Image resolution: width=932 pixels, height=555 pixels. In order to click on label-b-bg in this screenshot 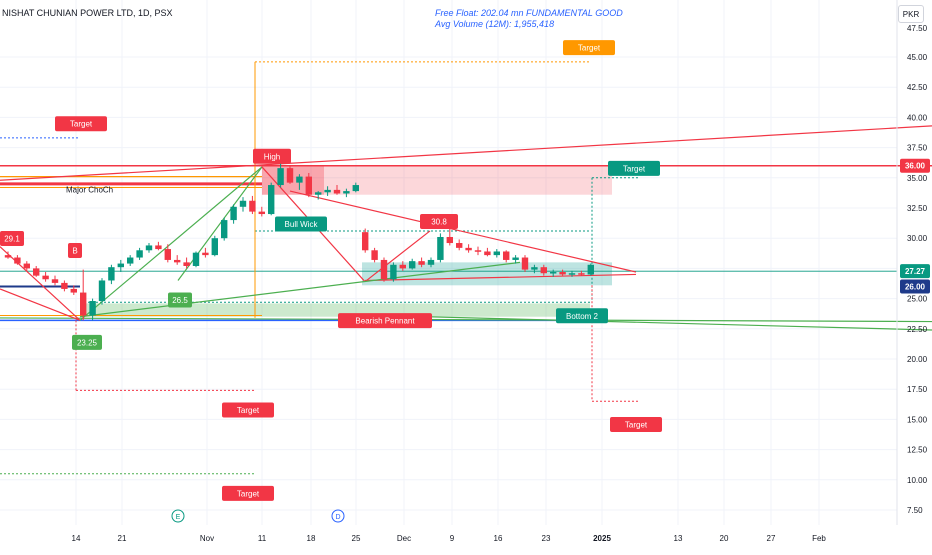, I will do `click(75, 251)`.